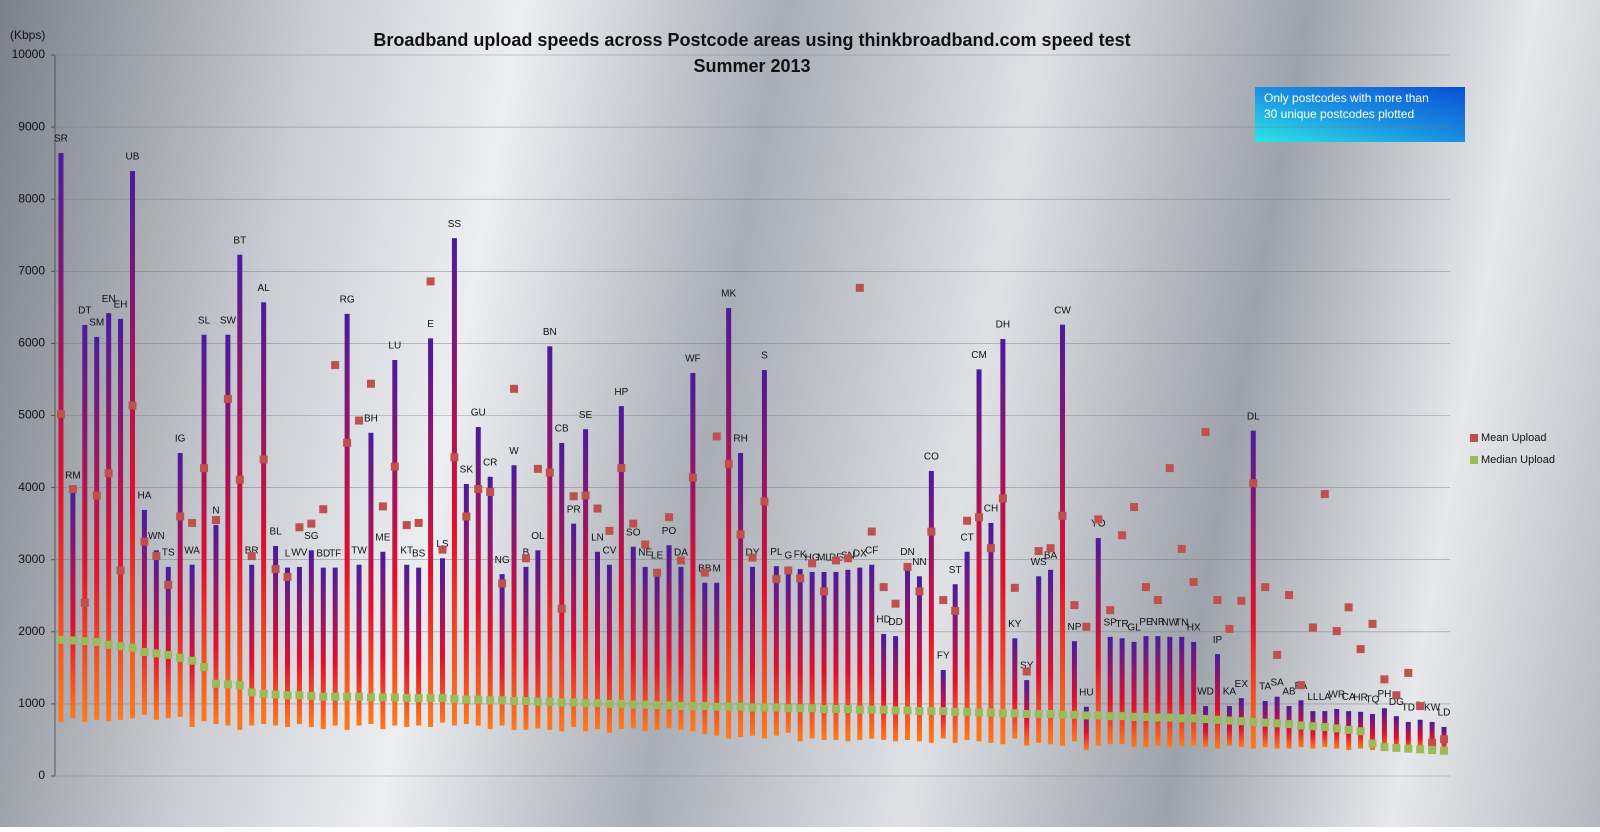  Describe the element at coordinates (490, 462) in the screenshot. I see `category-label: CR` at that location.